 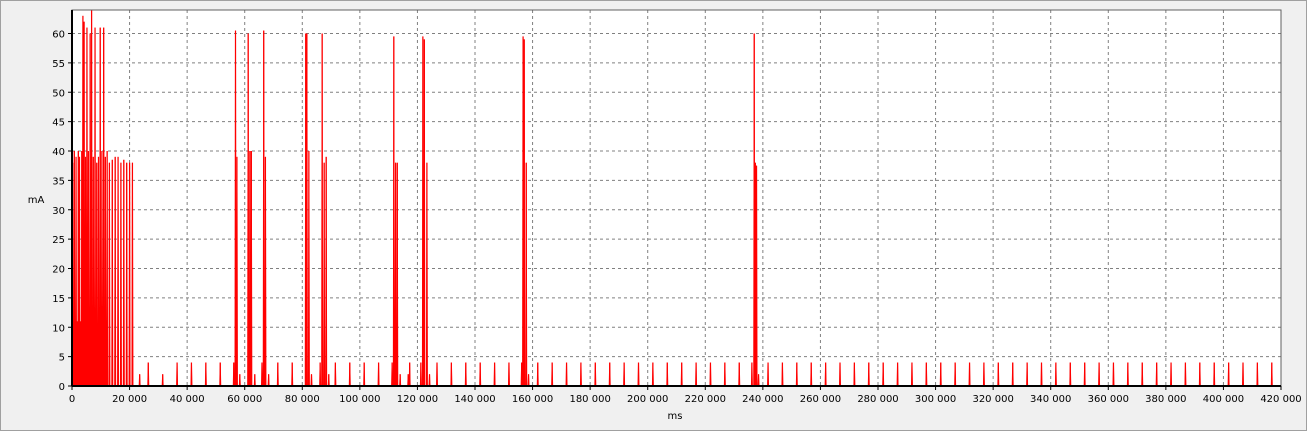 I want to click on y-tick-label: 50, so click(x=58, y=93).